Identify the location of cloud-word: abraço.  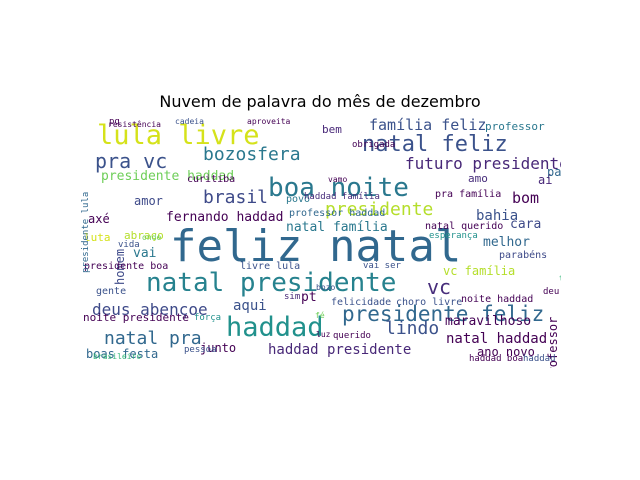
(144, 235).